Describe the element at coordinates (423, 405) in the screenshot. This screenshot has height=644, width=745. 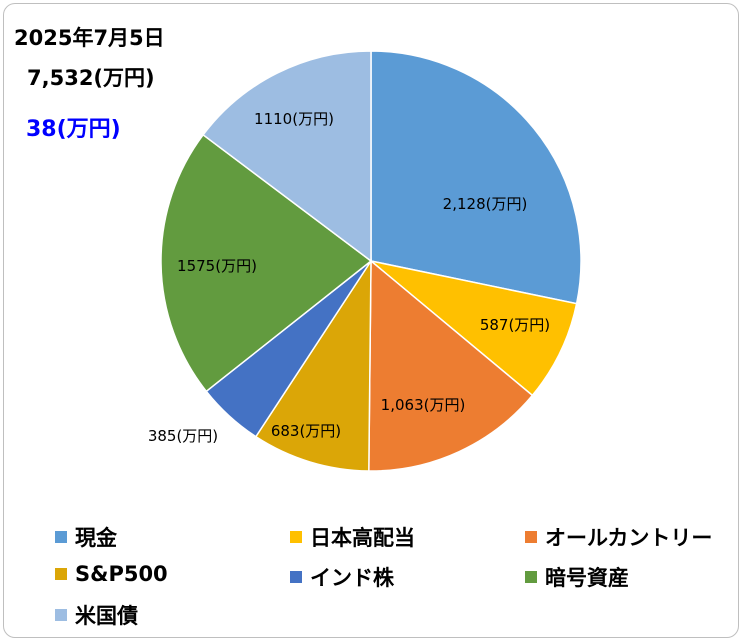
I see `slice-data-label: 1,063(万円)` at that location.